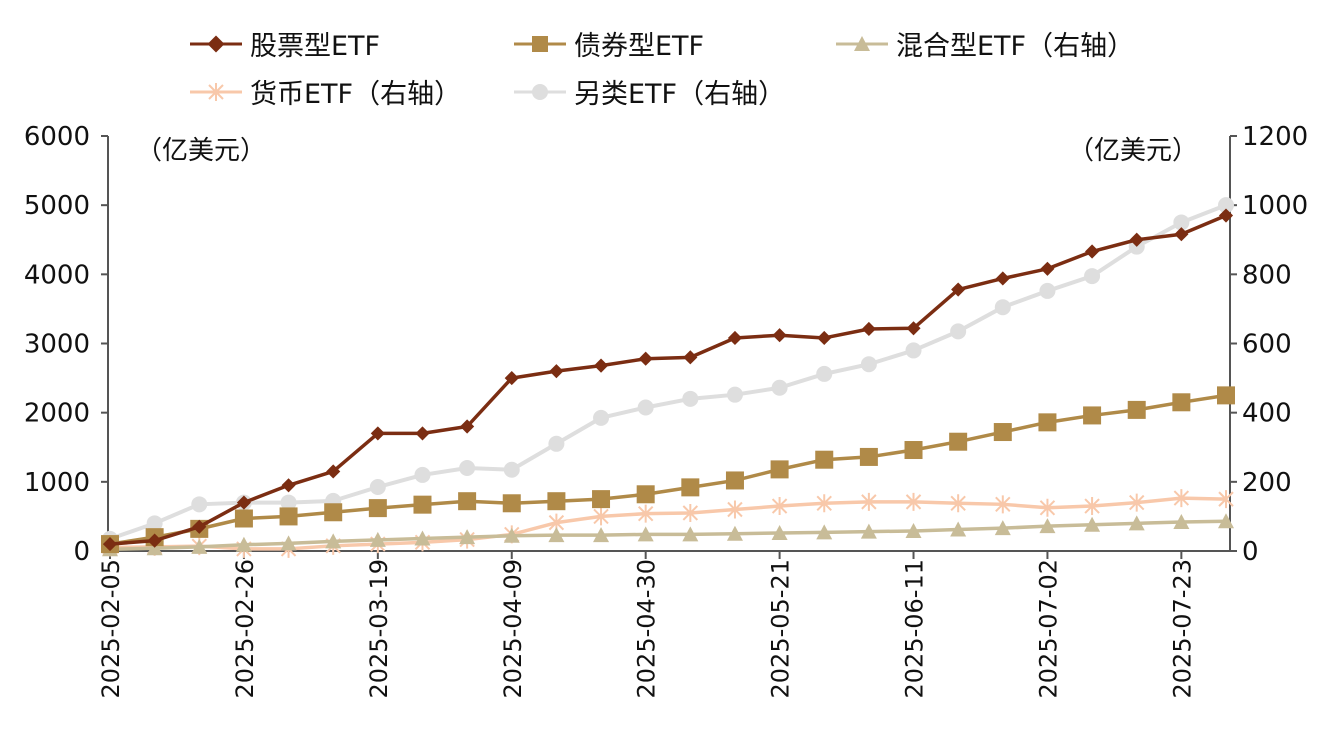 Image resolution: width=1332 pixels, height=732 pixels. What do you see at coordinates (57, 206) in the screenshot?
I see `left-axis-tick-label: 5000` at bounding box center [57, 206].